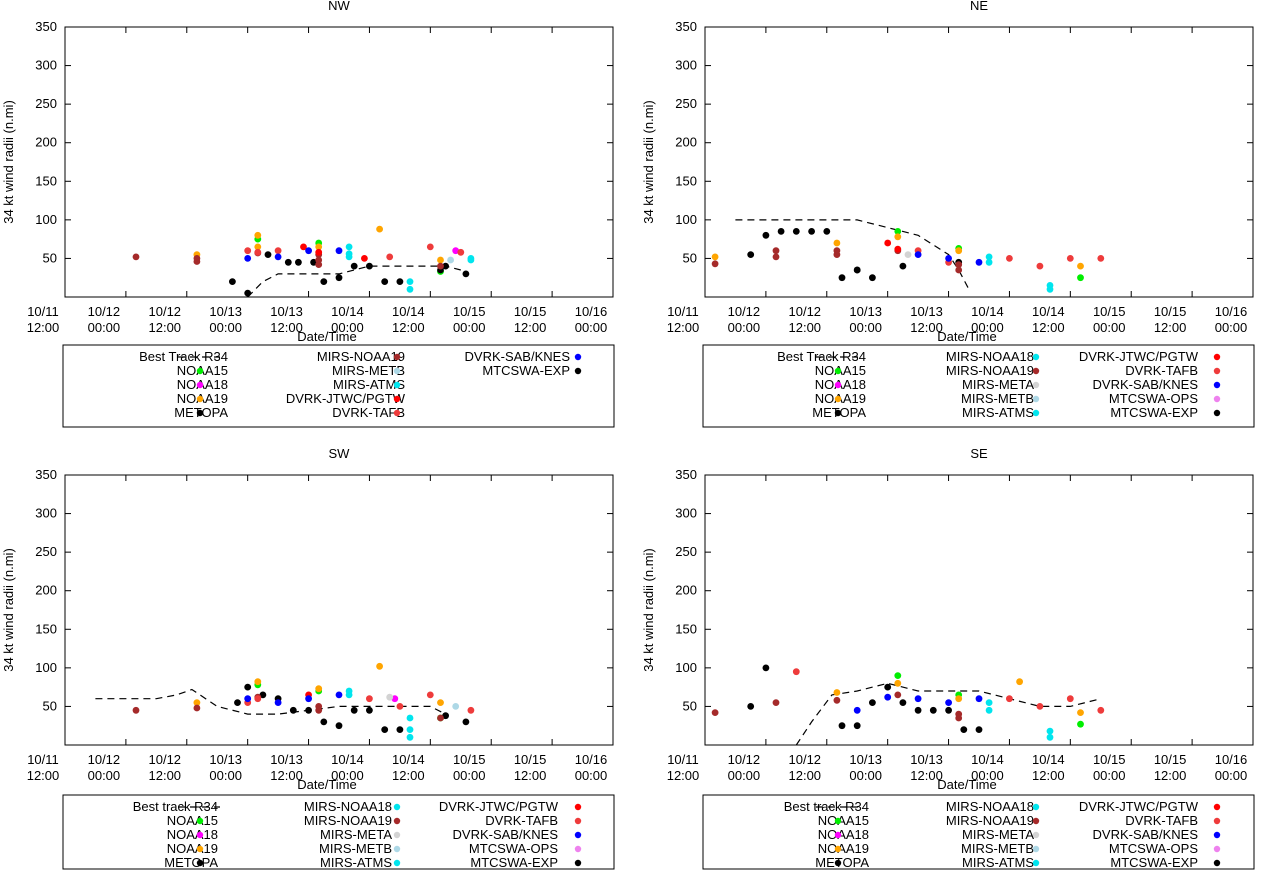  What do you see at coordinates (998, 384) in the screenshot?
I see `legend-label: MIRS-META` at bounding box center [998, 384].